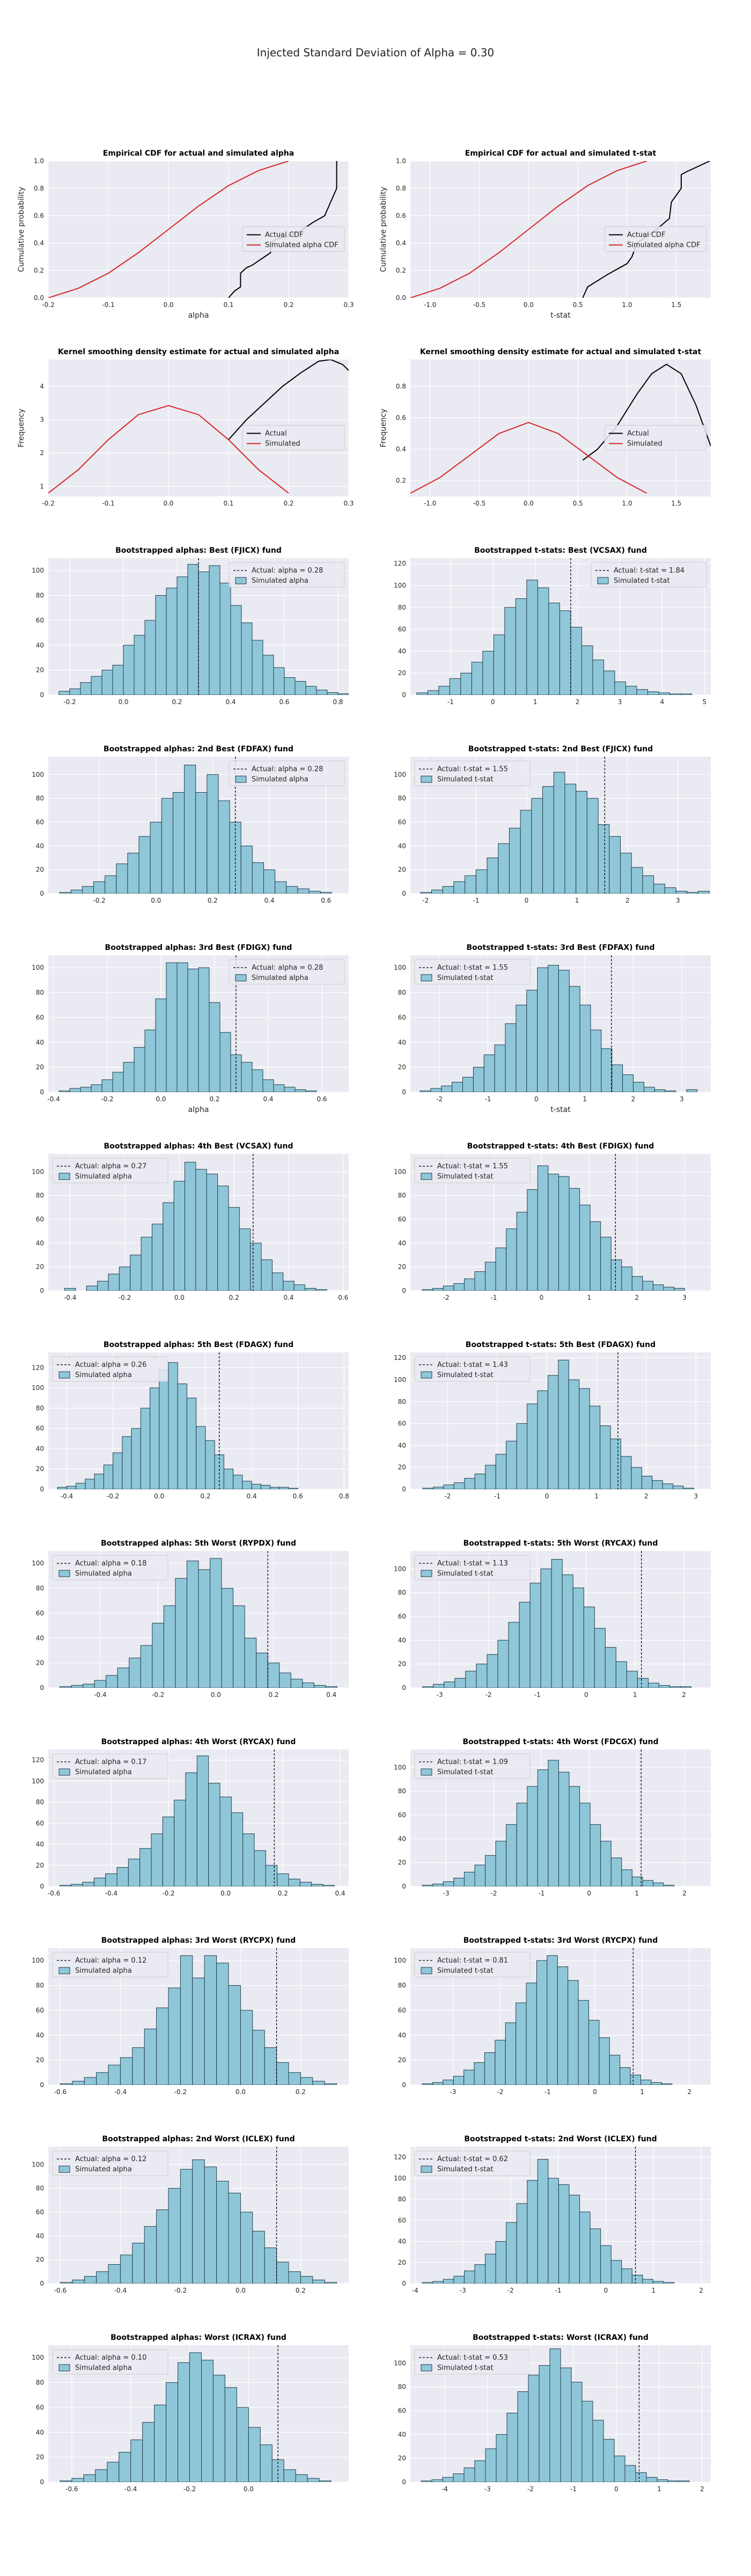 This screenshot has width=751, height=2576. Describe the element at coordinates (284, 702) in the screenshot. I see `x-tick-label: 0.6` at that location.